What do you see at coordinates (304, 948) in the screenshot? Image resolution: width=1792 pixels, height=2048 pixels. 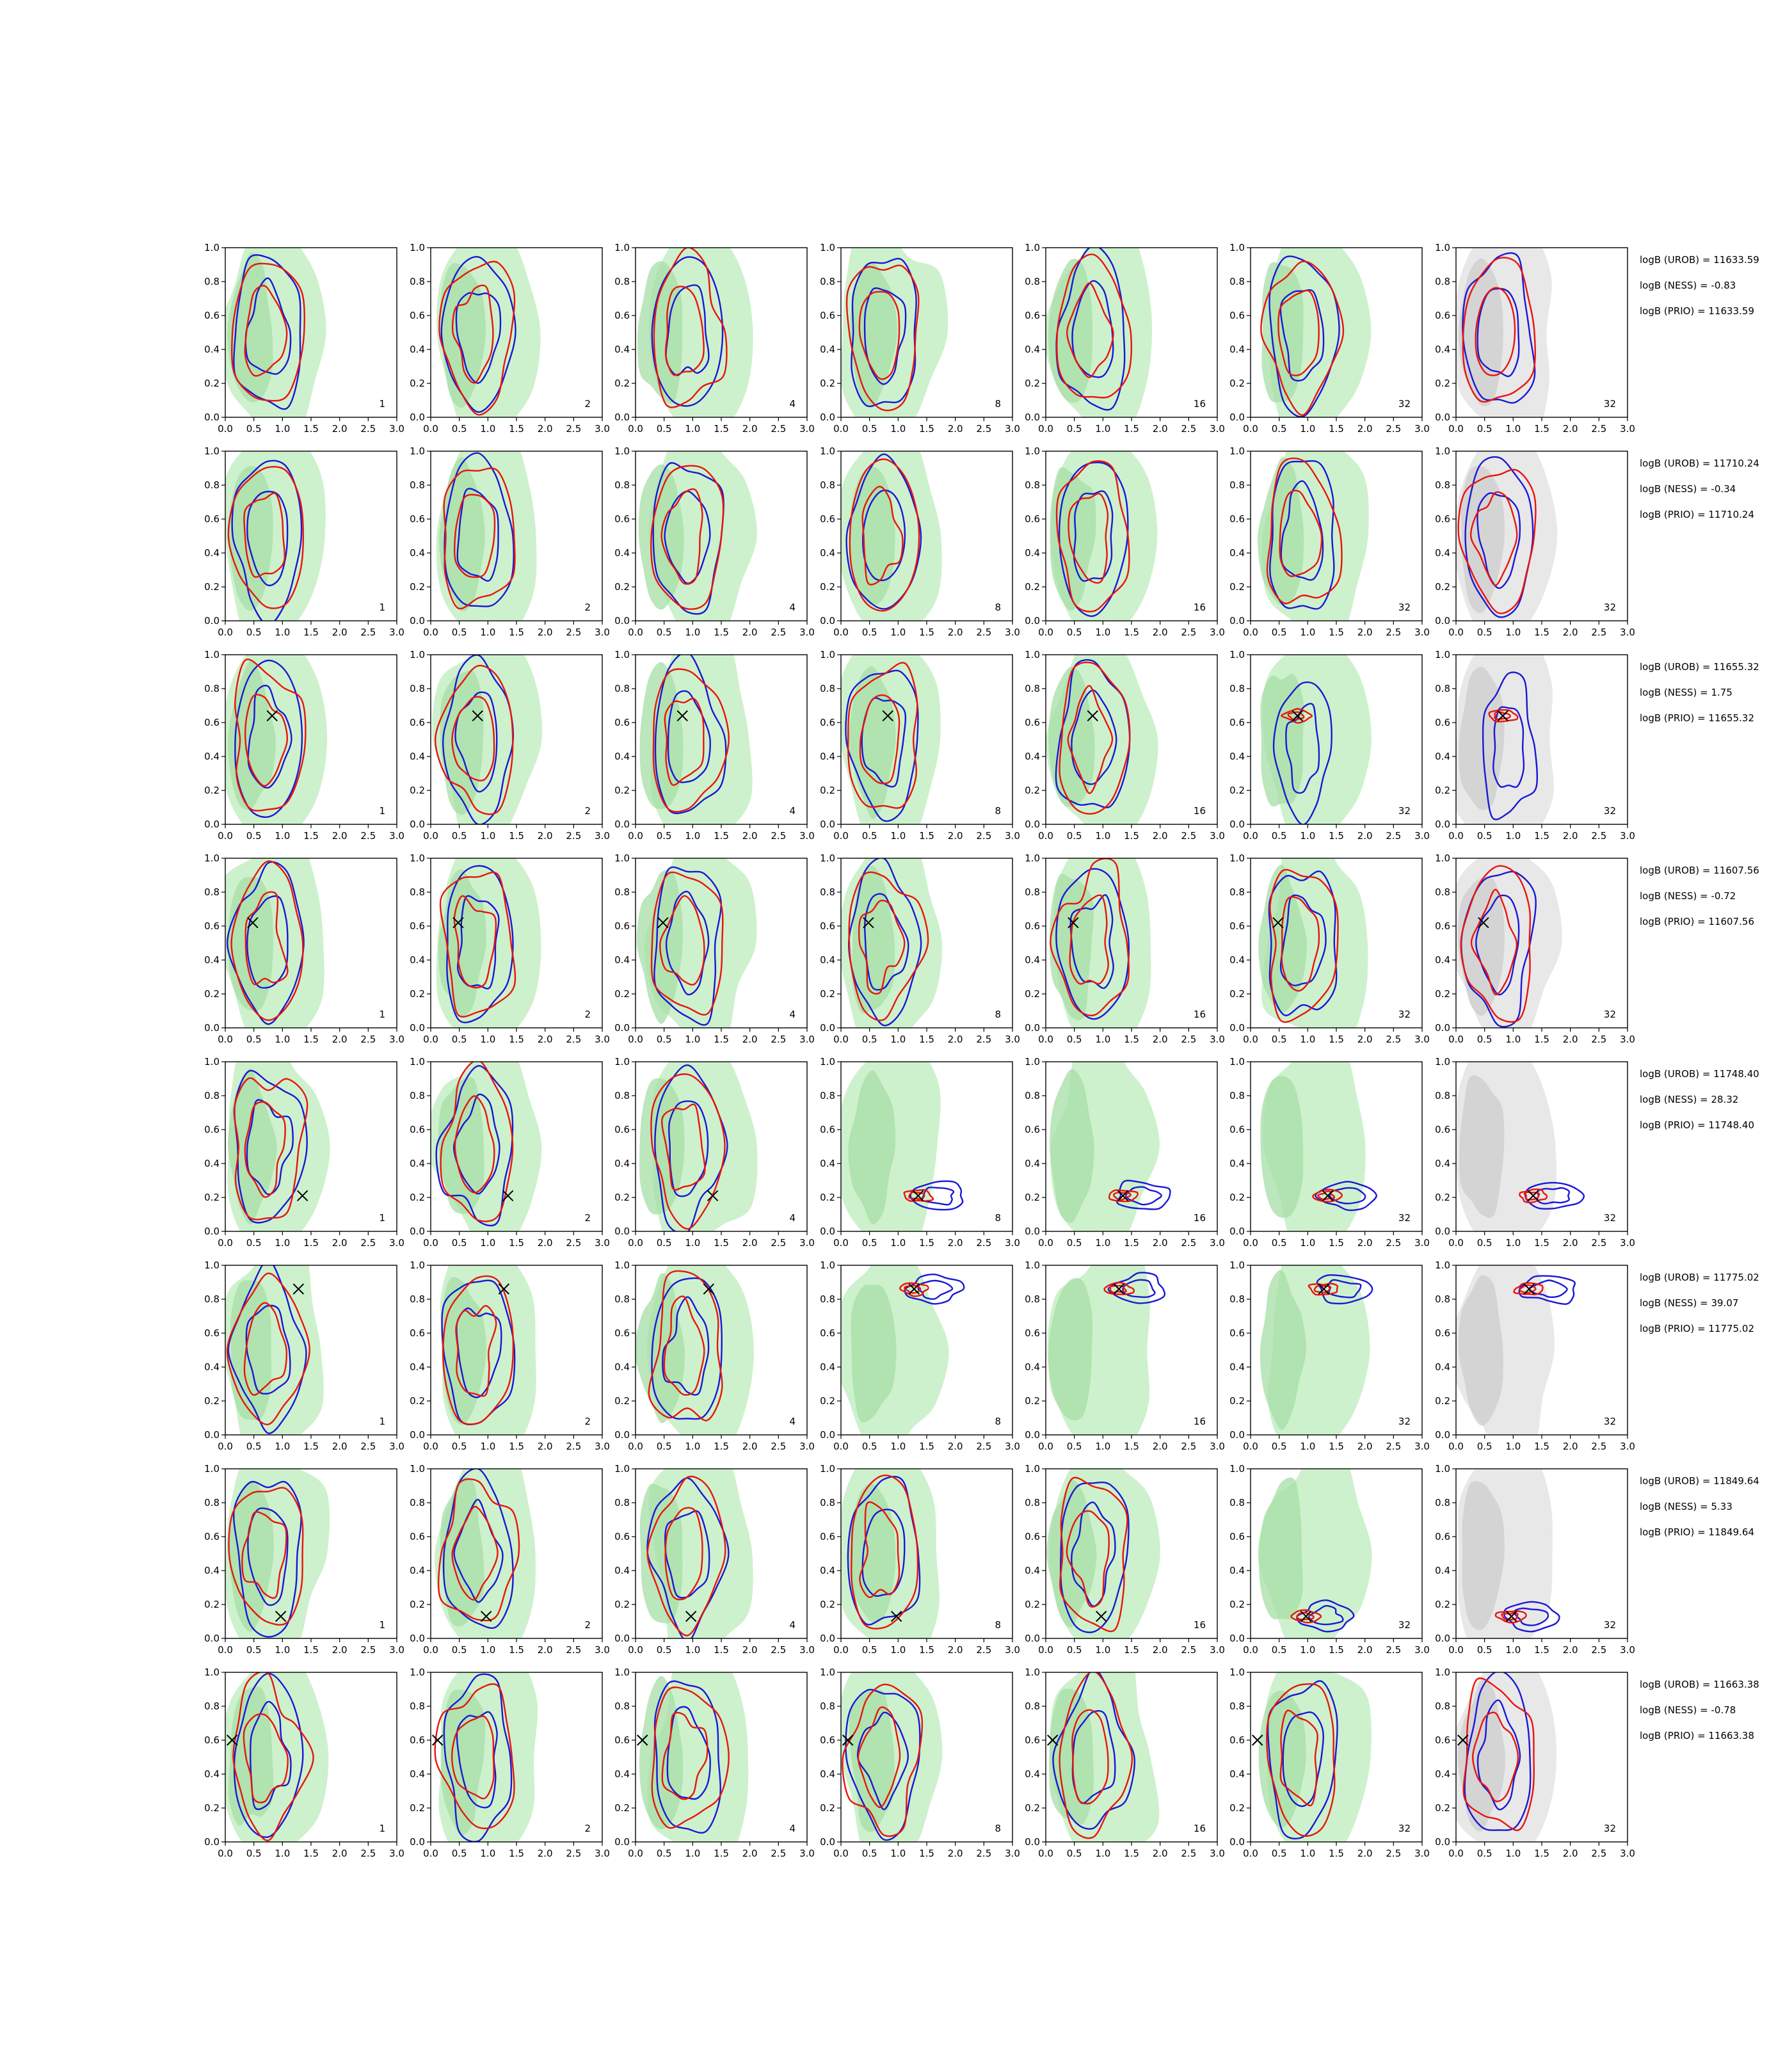 I see `facet-panel: 0.0 0.5 1.0 1.5 2.0 2.5 3.0 0.0 0.2 0.4 0.6 0.8 1.0 1` at bounding box center [304, 948].